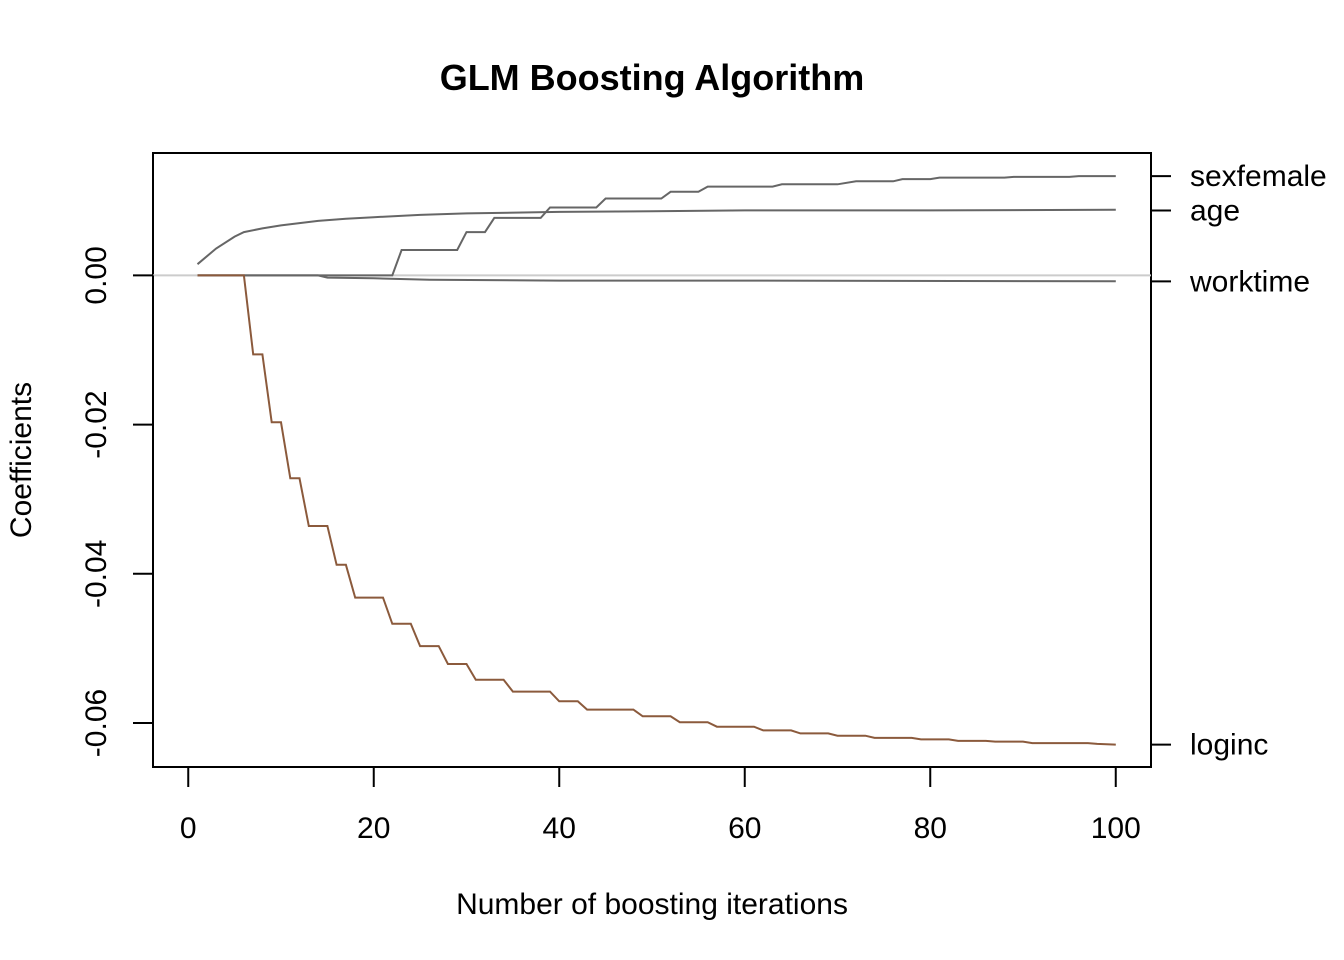  What do you see at coordinates (96, 424) in the screenshot?
I see `y-tick-label: -0.02` at bounding box center [96, 424].